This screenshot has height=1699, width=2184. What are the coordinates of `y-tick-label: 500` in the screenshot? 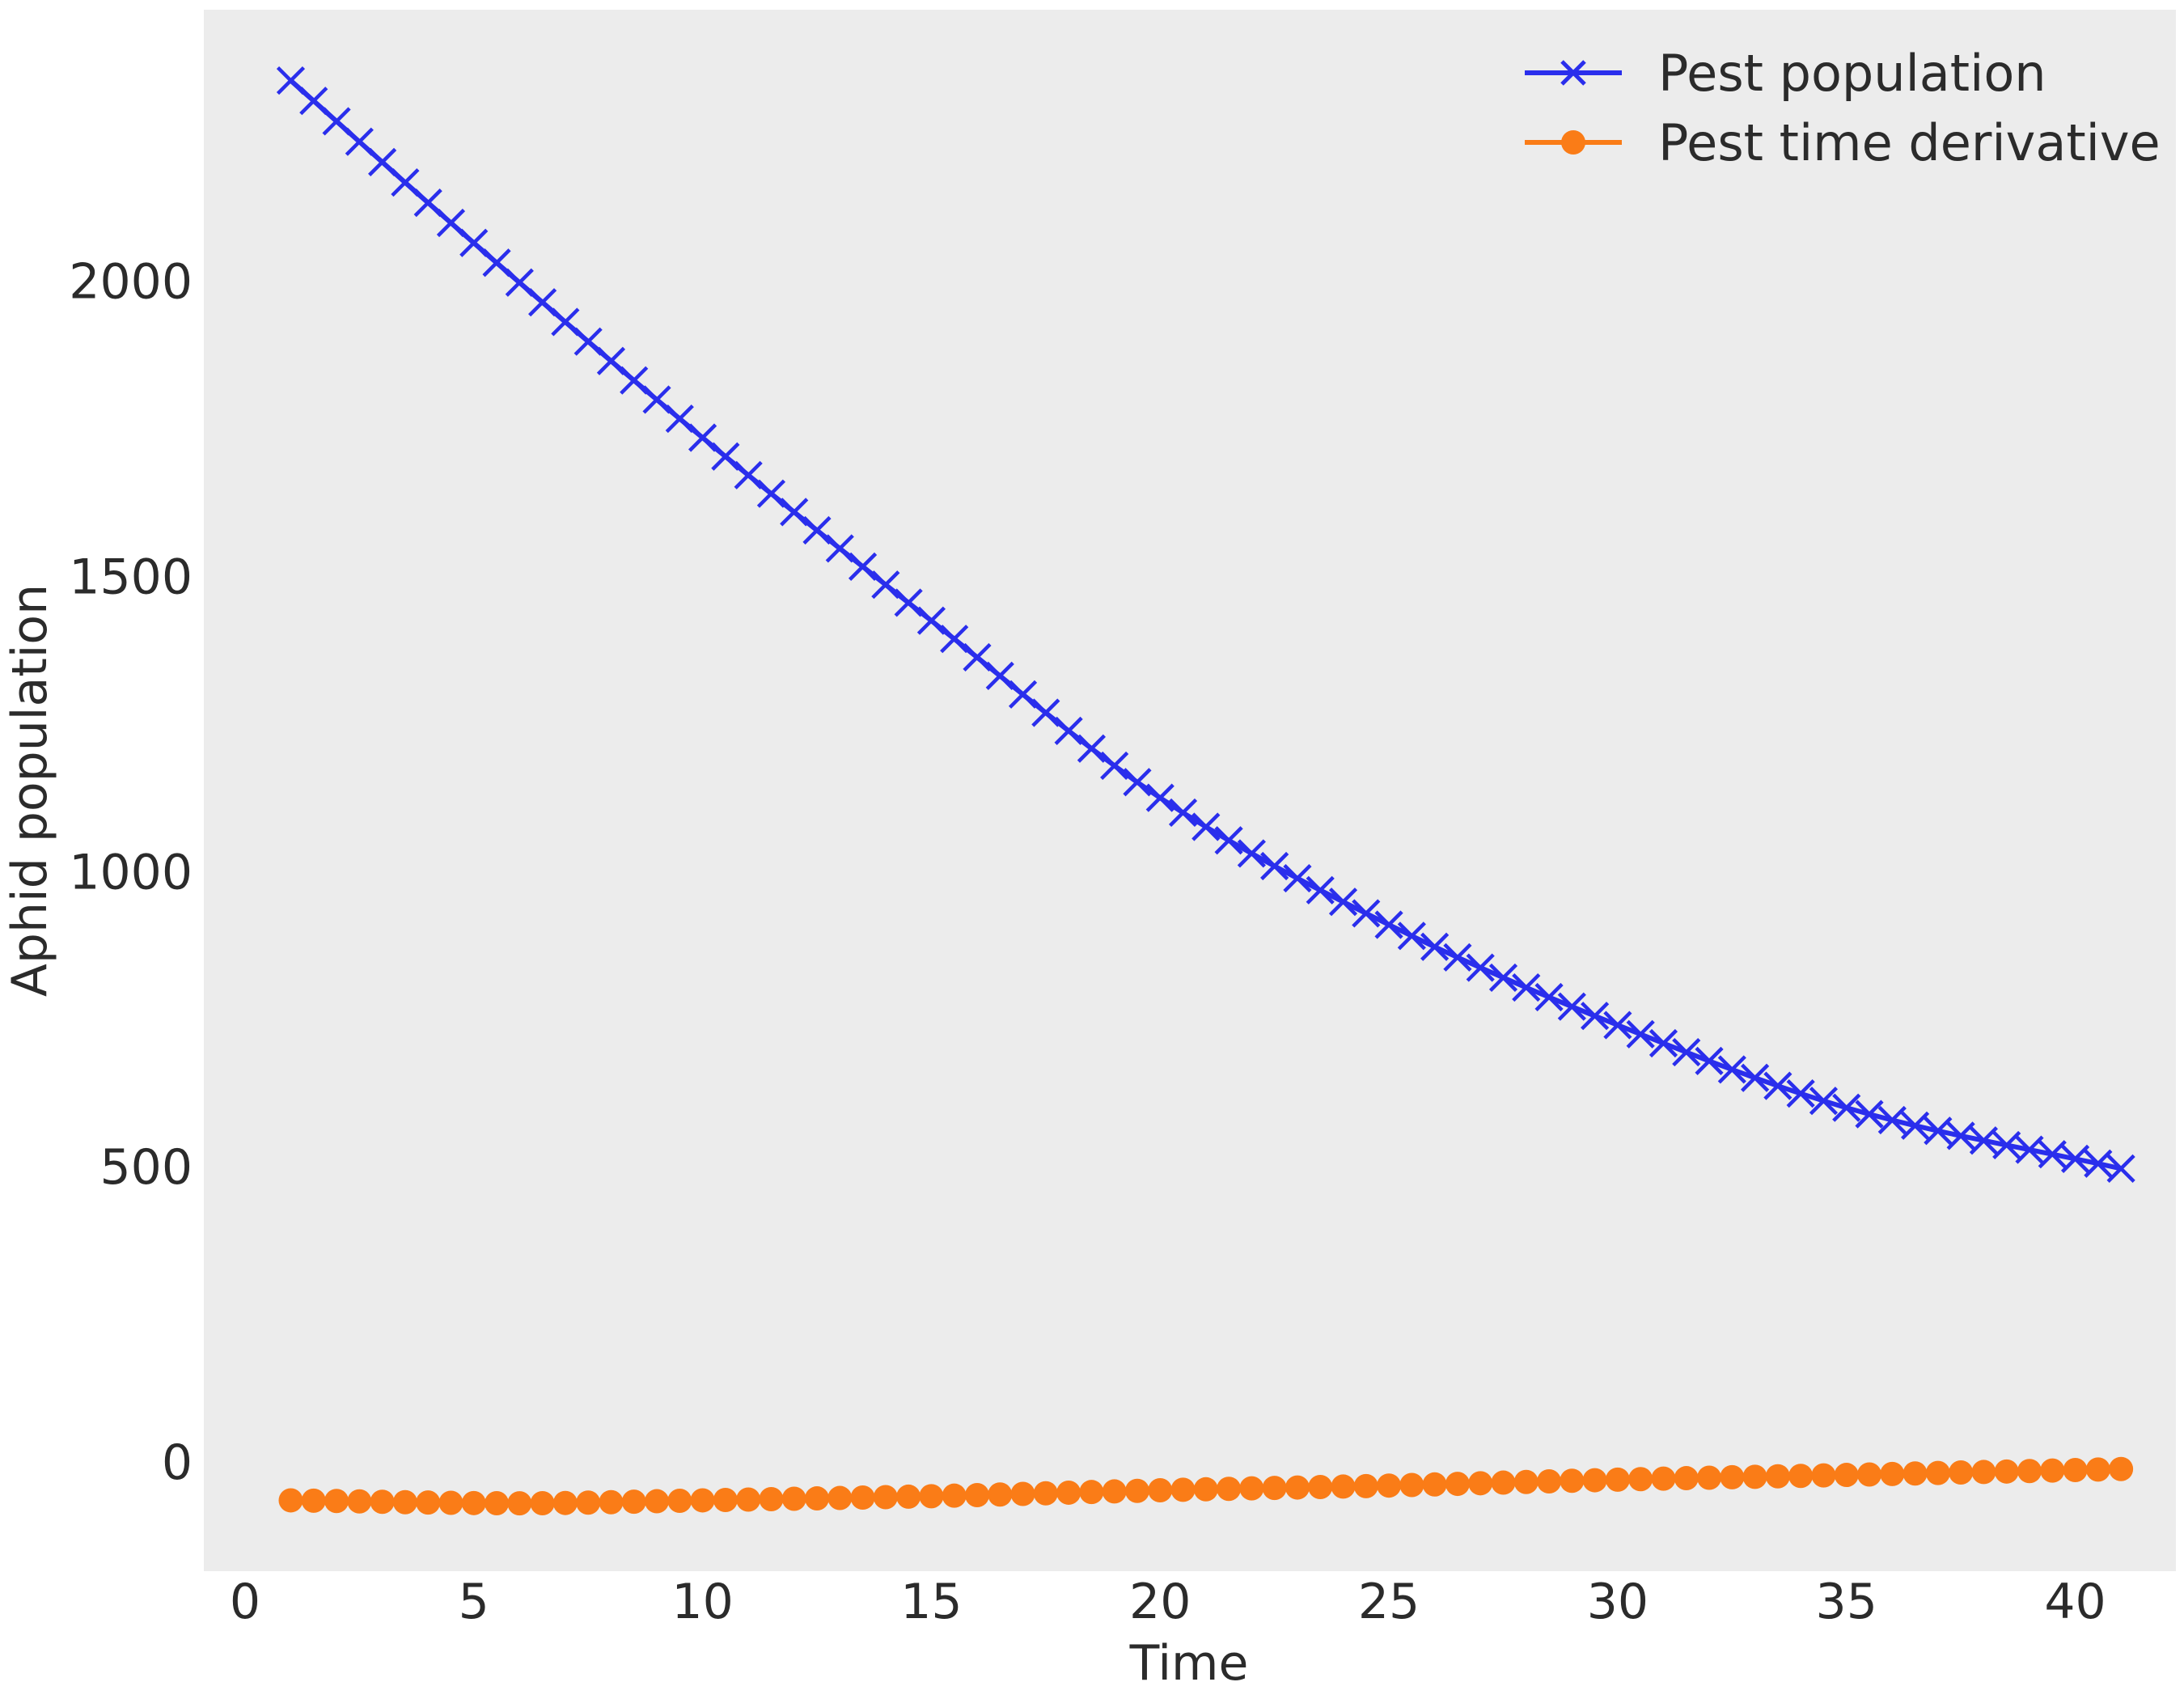 It's located at (146, 1167).